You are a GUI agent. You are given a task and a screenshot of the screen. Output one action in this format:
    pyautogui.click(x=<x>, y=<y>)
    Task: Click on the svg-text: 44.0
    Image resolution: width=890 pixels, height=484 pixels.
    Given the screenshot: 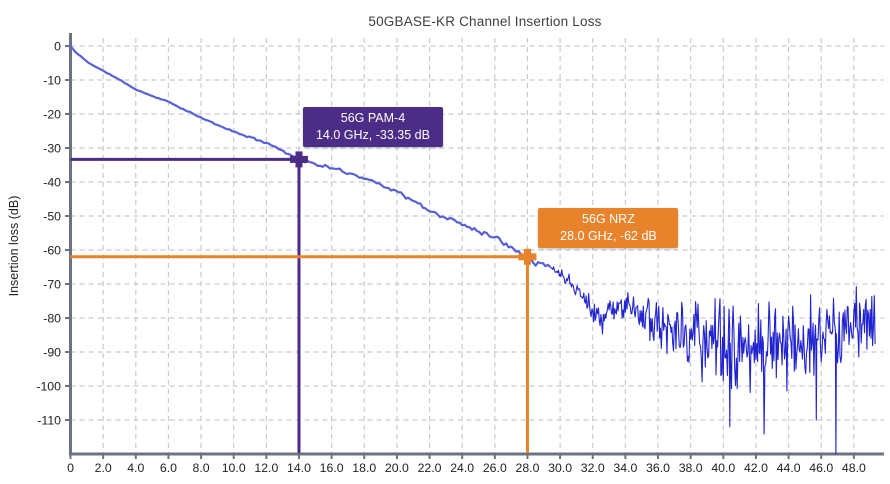 What is the action you would take?
    pyautogui.click(x=789, y=468)
    